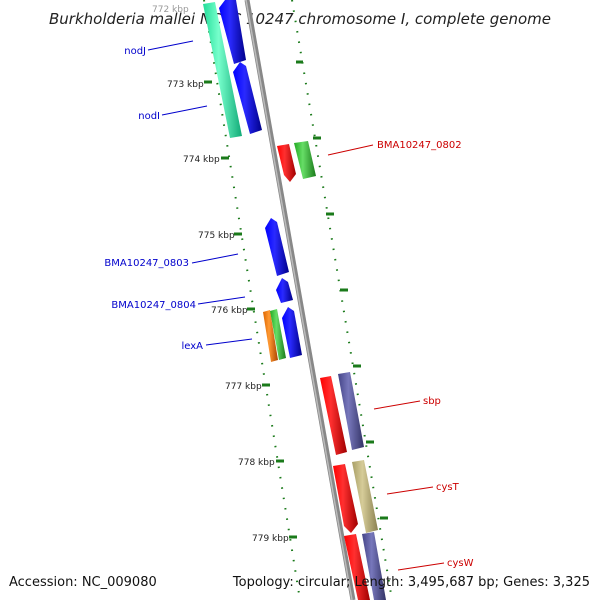 This screenshot has height=600, width=600. Describe the element at coordinates (184, 110) in the screenshot. I see `leader-line-nodI` at that location.